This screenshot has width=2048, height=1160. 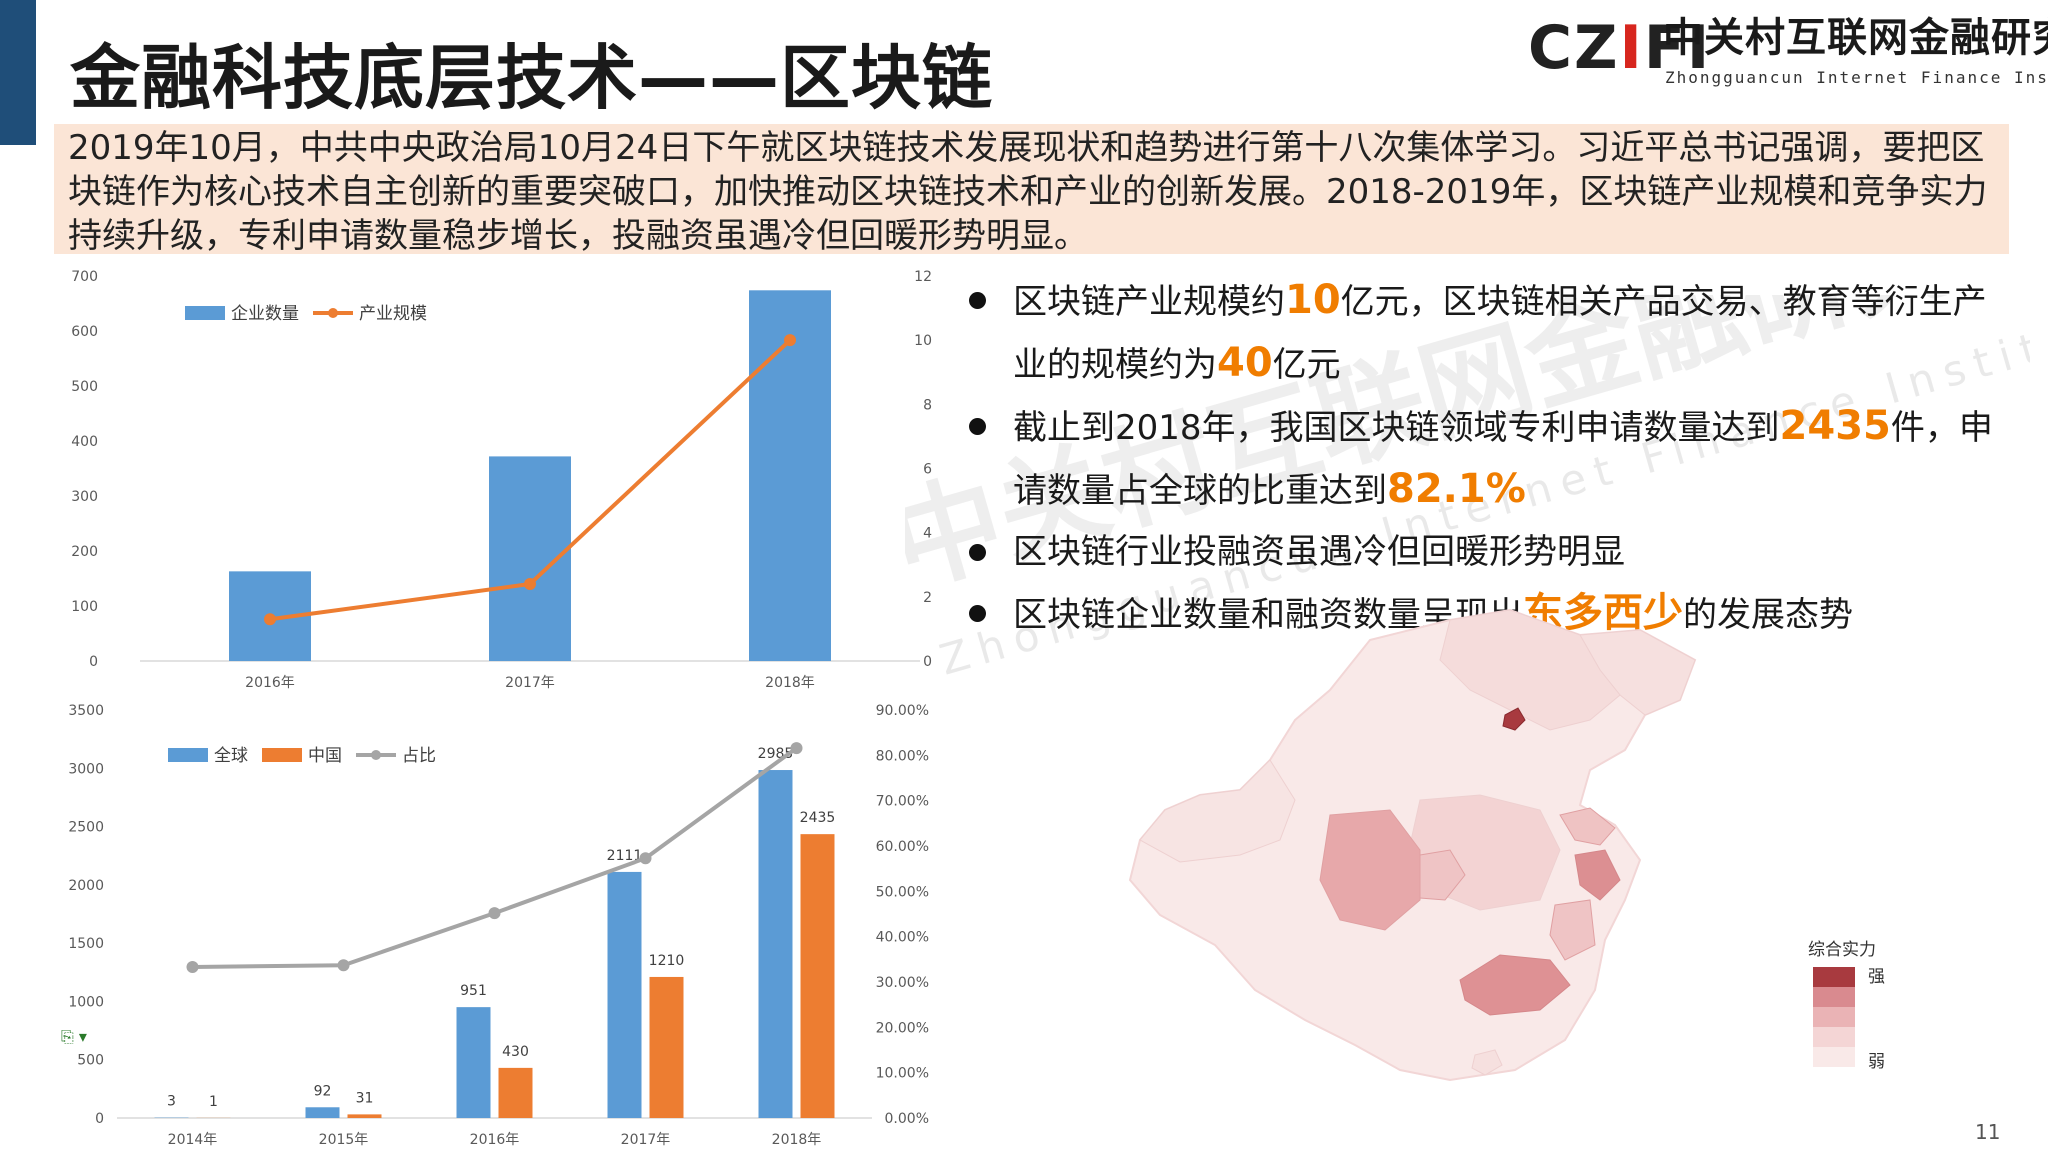 I want to click on bar-data-label: 1210, so click(x=667, y=961).